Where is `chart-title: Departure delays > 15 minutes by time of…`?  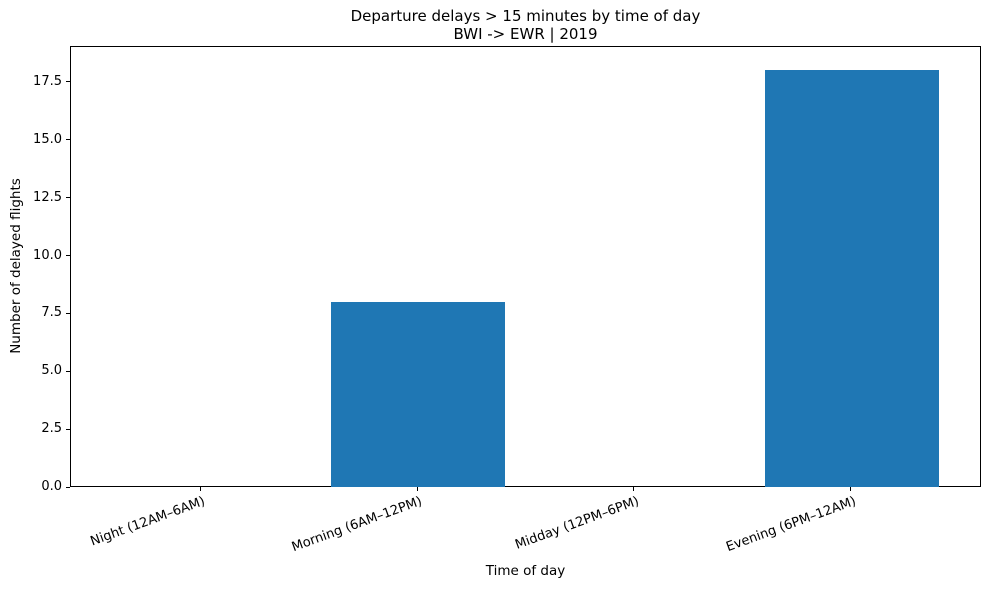 chart-title: Departure delays > 15 minutes by time of… is located at coordinates (525, 16).